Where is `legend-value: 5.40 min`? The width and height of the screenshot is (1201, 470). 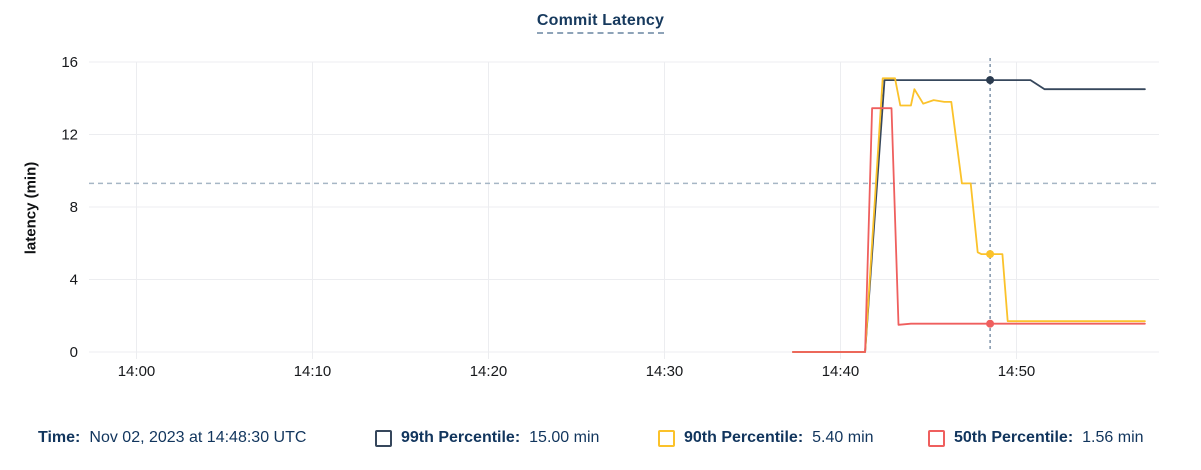 legend-value: 5.40 min is located at coordinates (843, 437).